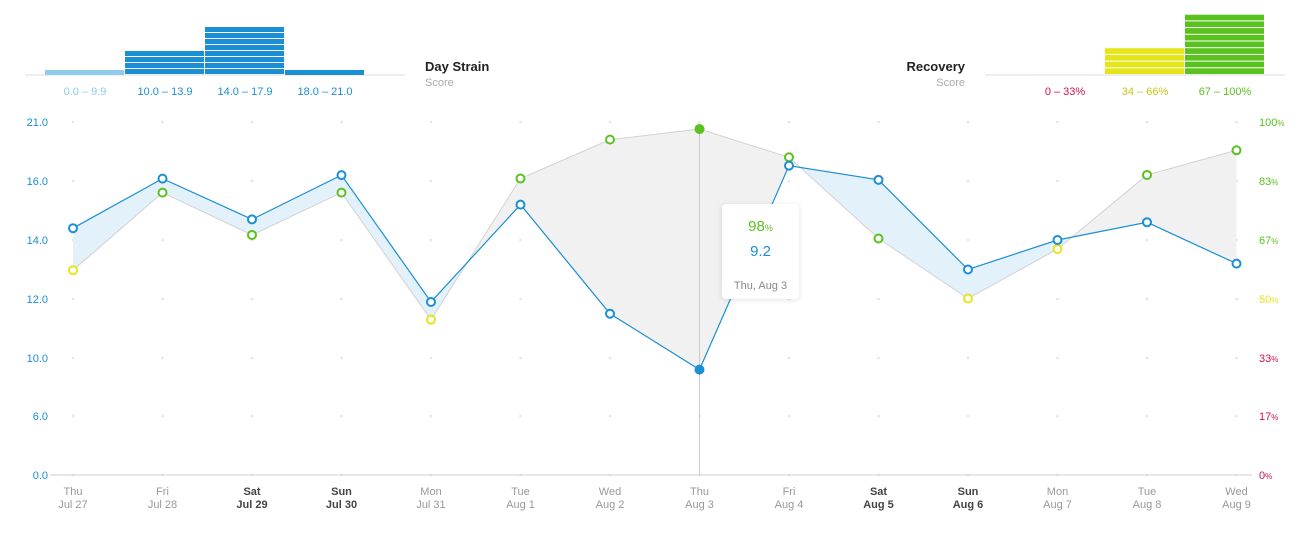  I want to click on day-strain-title: Day Strain, so click(457, 66).